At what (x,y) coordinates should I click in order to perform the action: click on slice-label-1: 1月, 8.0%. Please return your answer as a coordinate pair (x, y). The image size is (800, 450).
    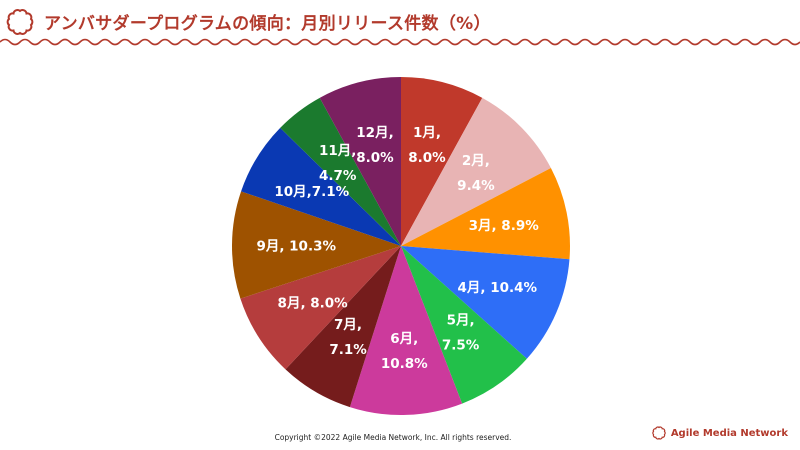
    Looking at the image, I should click on (427, 145).